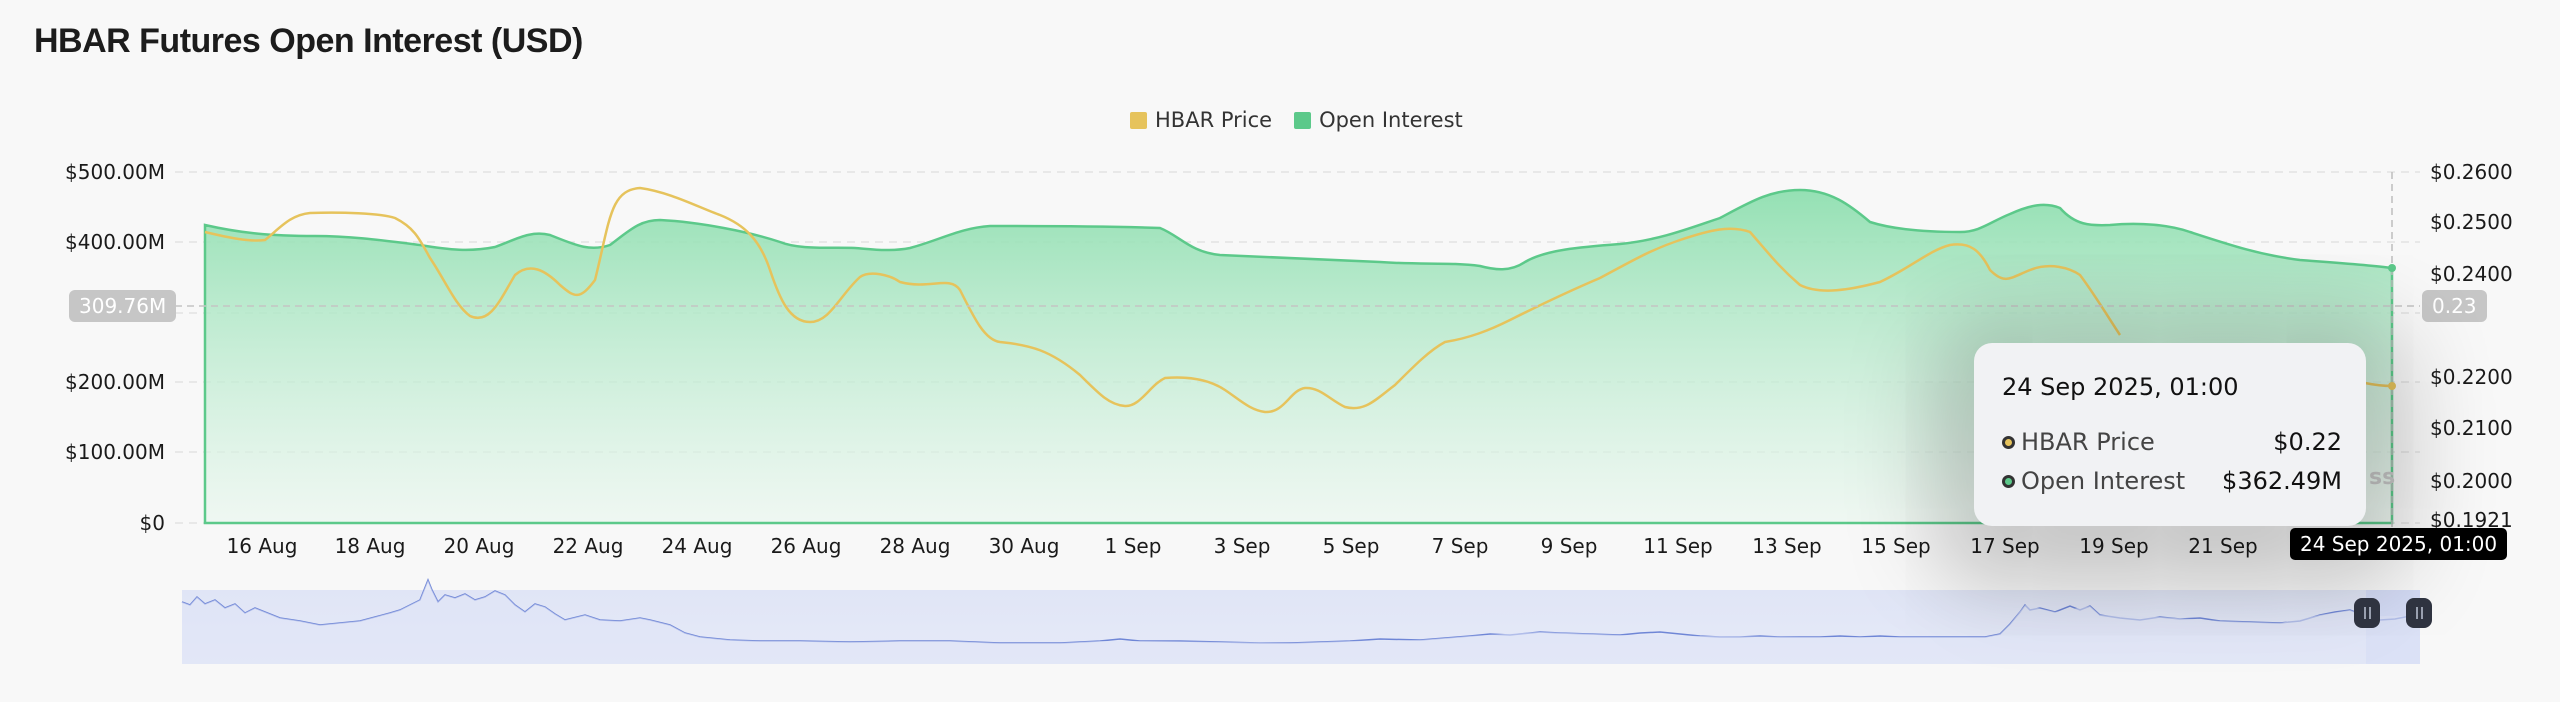 Image resolution: width=2560 pixels, height=702 pixels. I want to click on x-axis-label: 7 Sep, so click(1460, 546).